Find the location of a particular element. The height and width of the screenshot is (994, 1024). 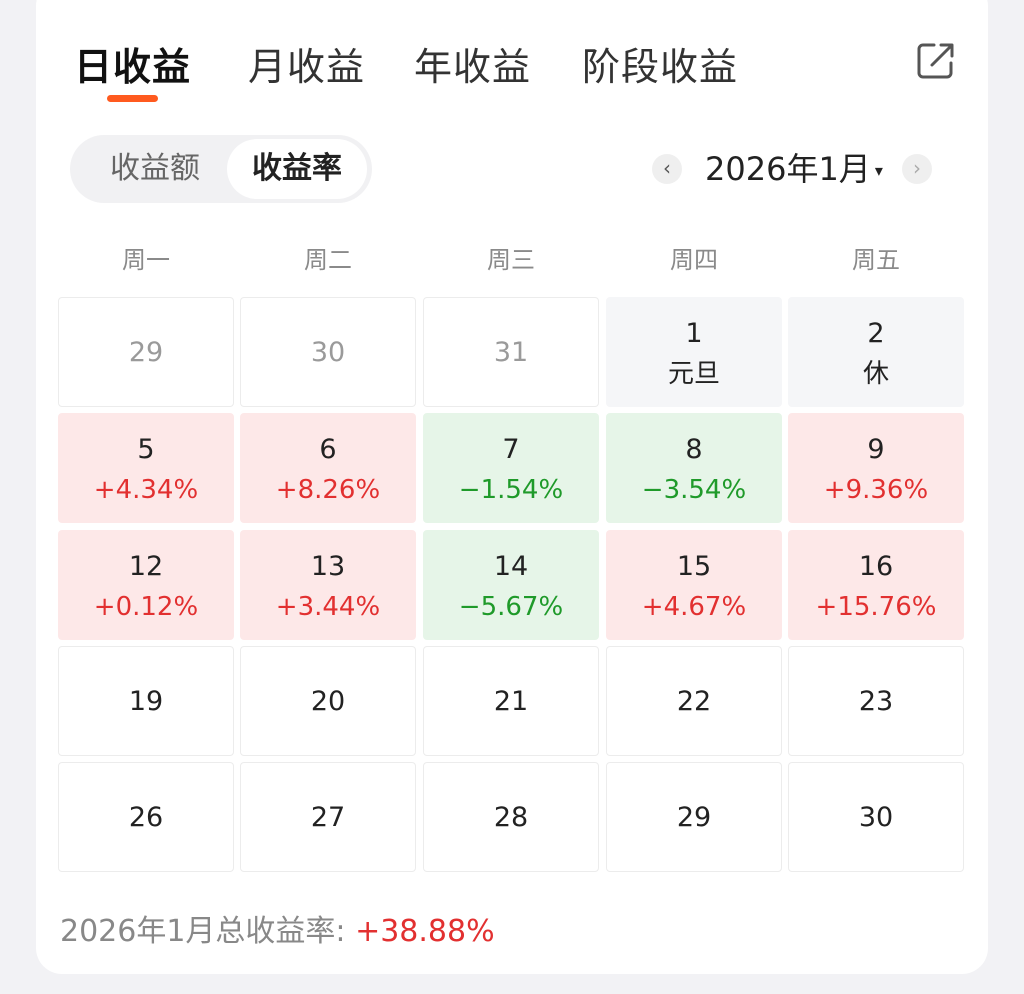

weekday-tue: 周二 is located at coordinates (328, 260).